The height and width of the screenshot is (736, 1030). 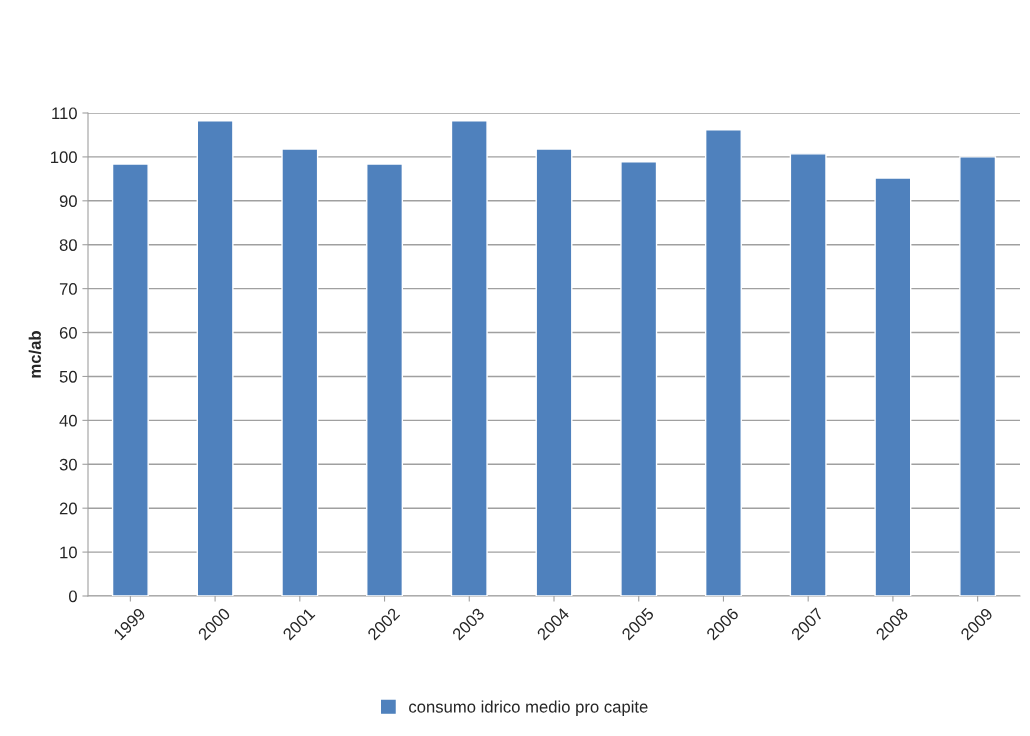 What do you see at coordinates (68, 508) in the screenshot?
I see `y-tick-label: 20` at bounding box center [68, 508].